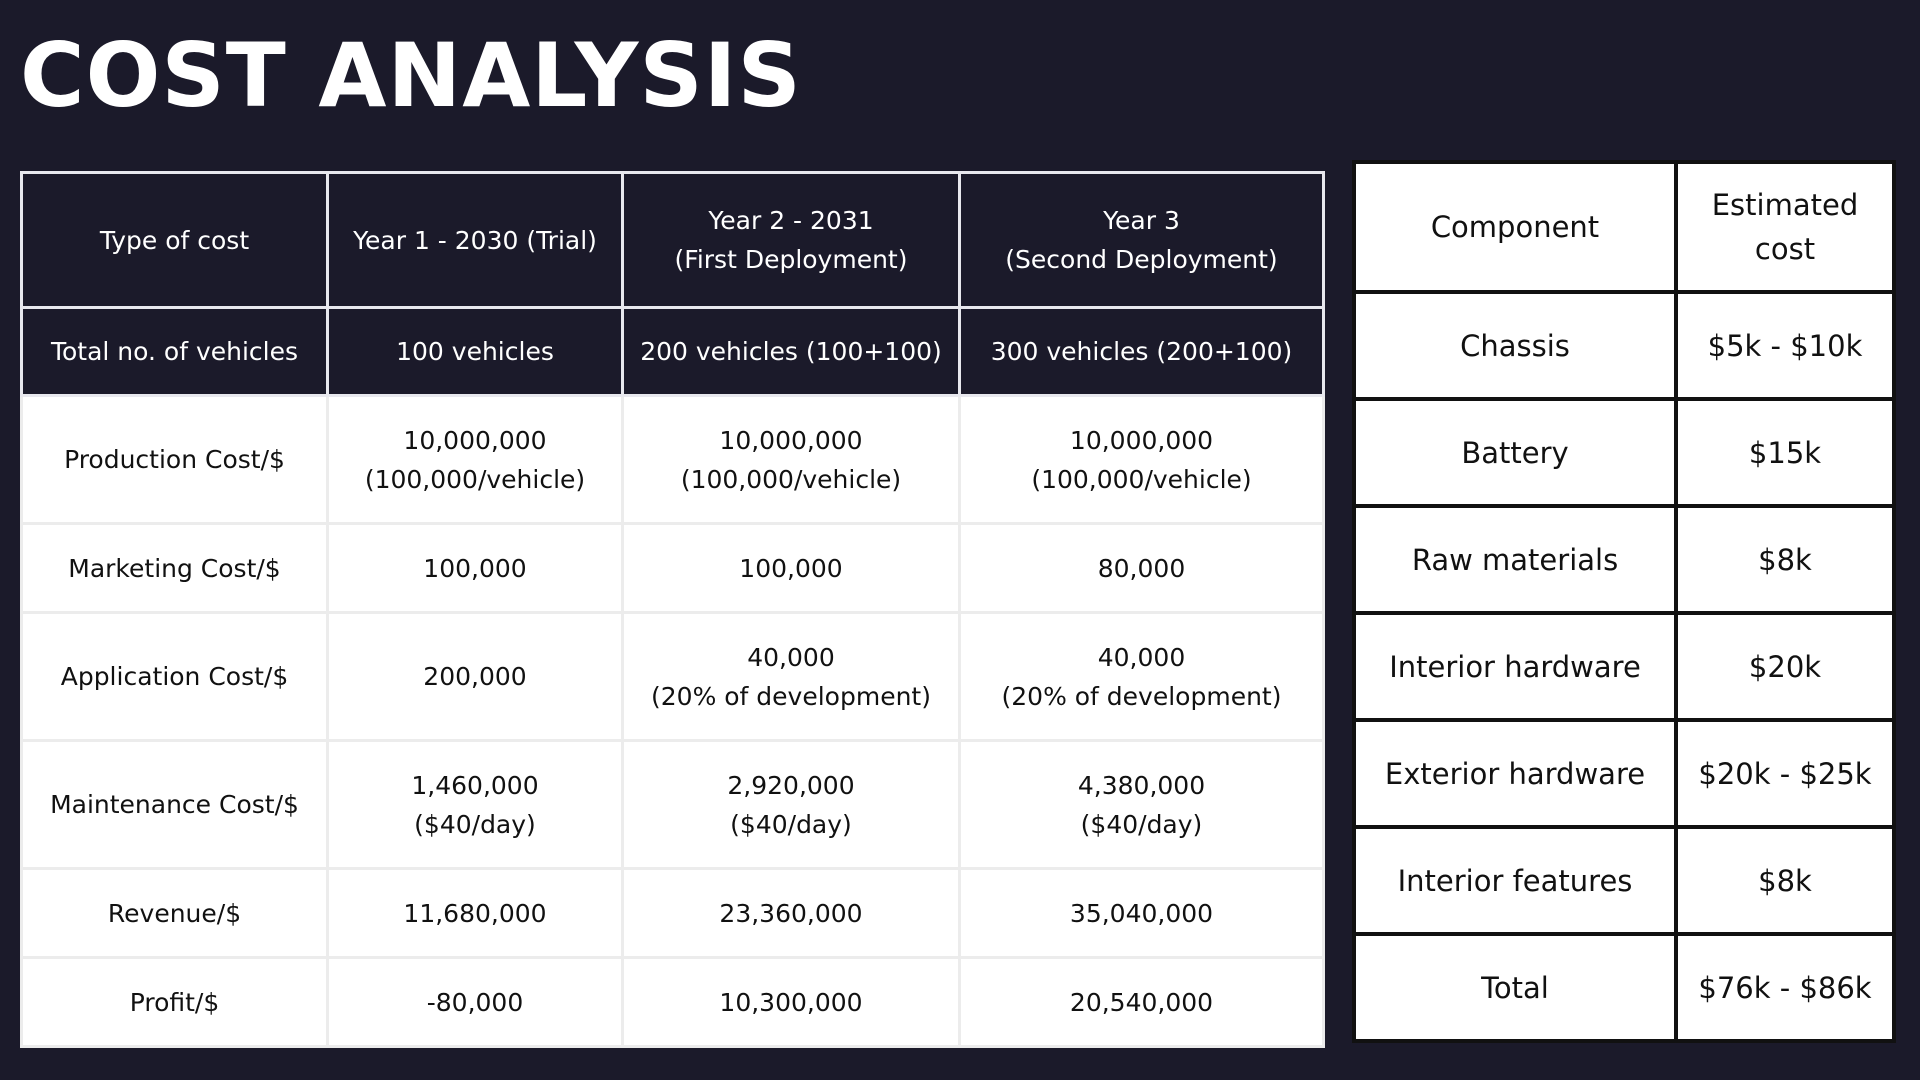 Image resolution: width=1920 pixels, height=1080 pixels. I want to click on table-cell: 20,540,000, so click(1141, 1002).